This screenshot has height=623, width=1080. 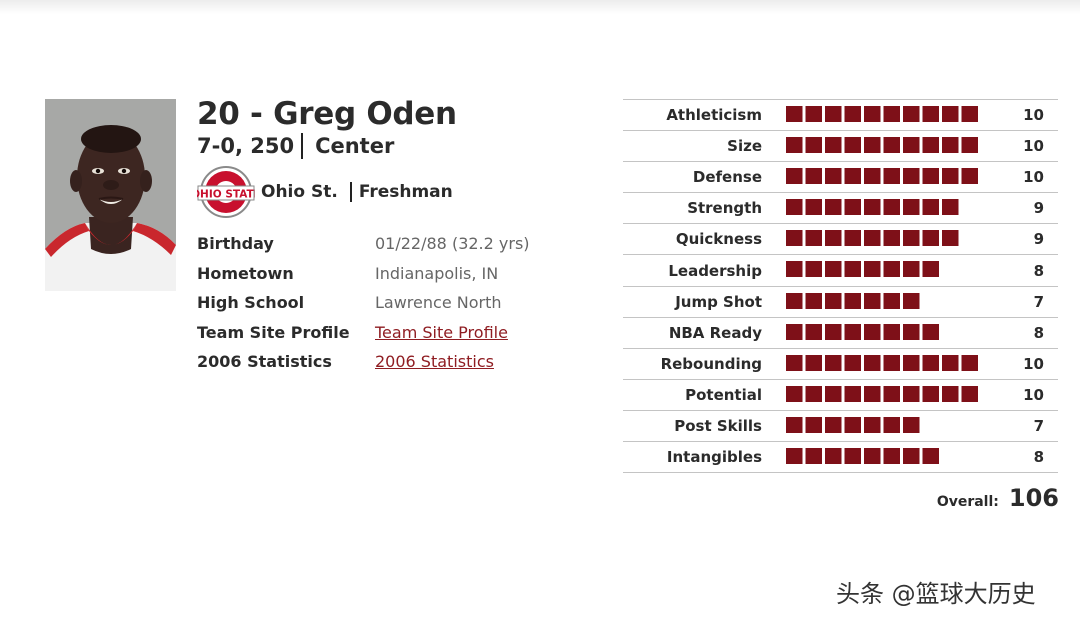 What do you see at coordinates (711, 363) in the screenshot?
I see `rating-label: Rebounding` at bounding box center [711, 363].